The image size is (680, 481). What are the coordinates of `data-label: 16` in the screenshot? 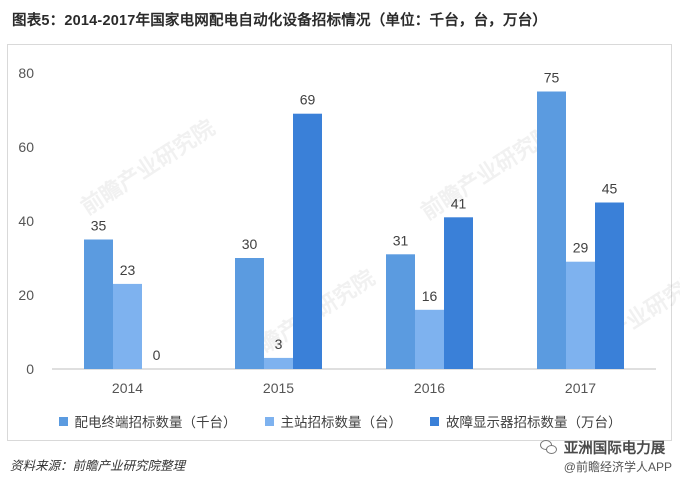 It's located at (430, 296).